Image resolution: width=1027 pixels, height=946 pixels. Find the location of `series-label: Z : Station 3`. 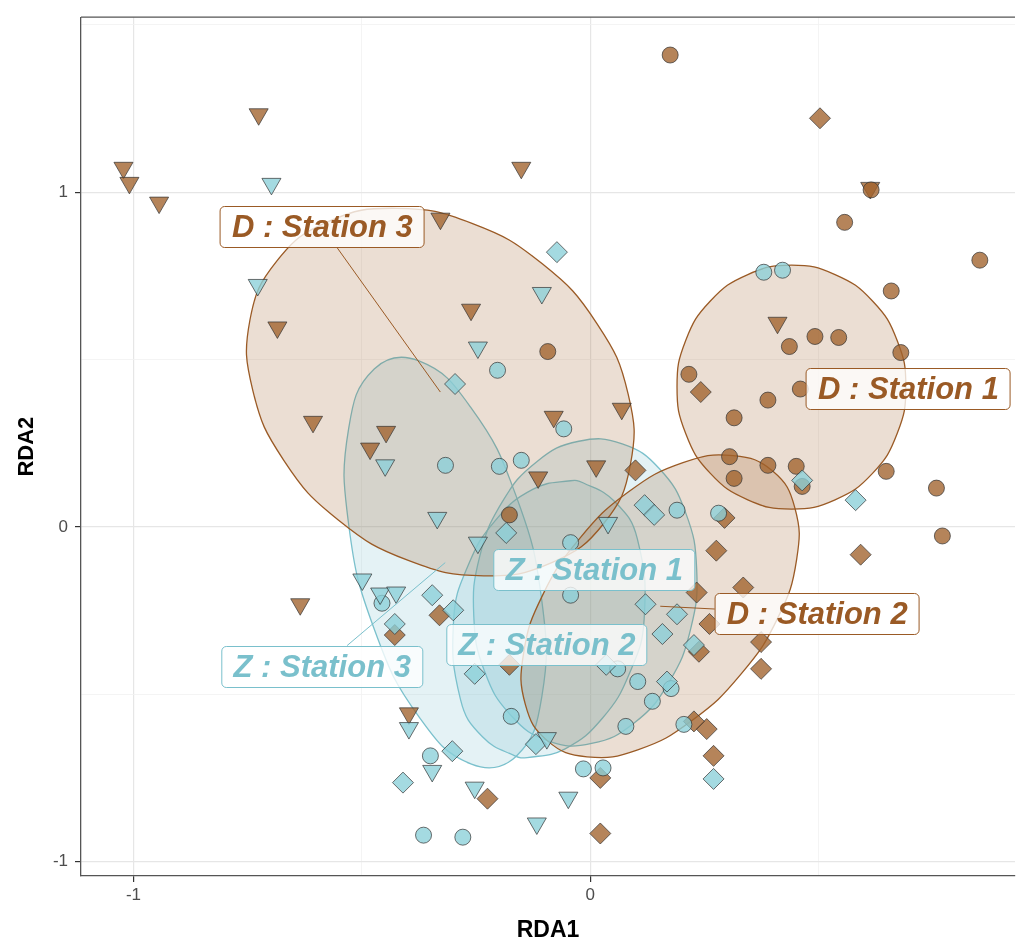

series-label: Z : Station 3 is located at coordinates (322, 666).